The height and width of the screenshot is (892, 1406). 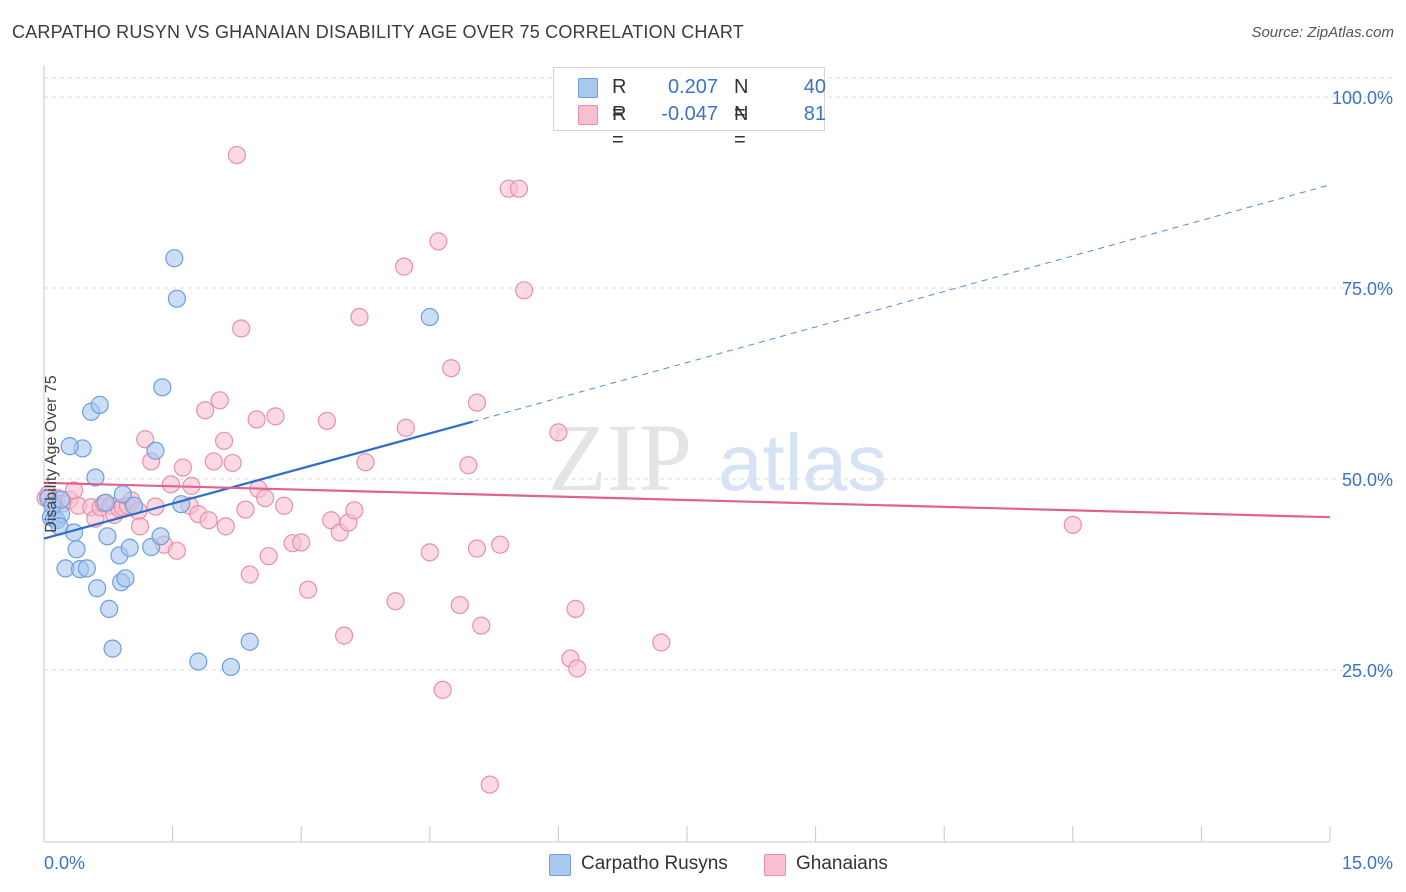 What do you see at coordinates (258, 480) in the screenshot?
I see `trend-line-carpatho-rusyns` at bounding box center [258, 480].